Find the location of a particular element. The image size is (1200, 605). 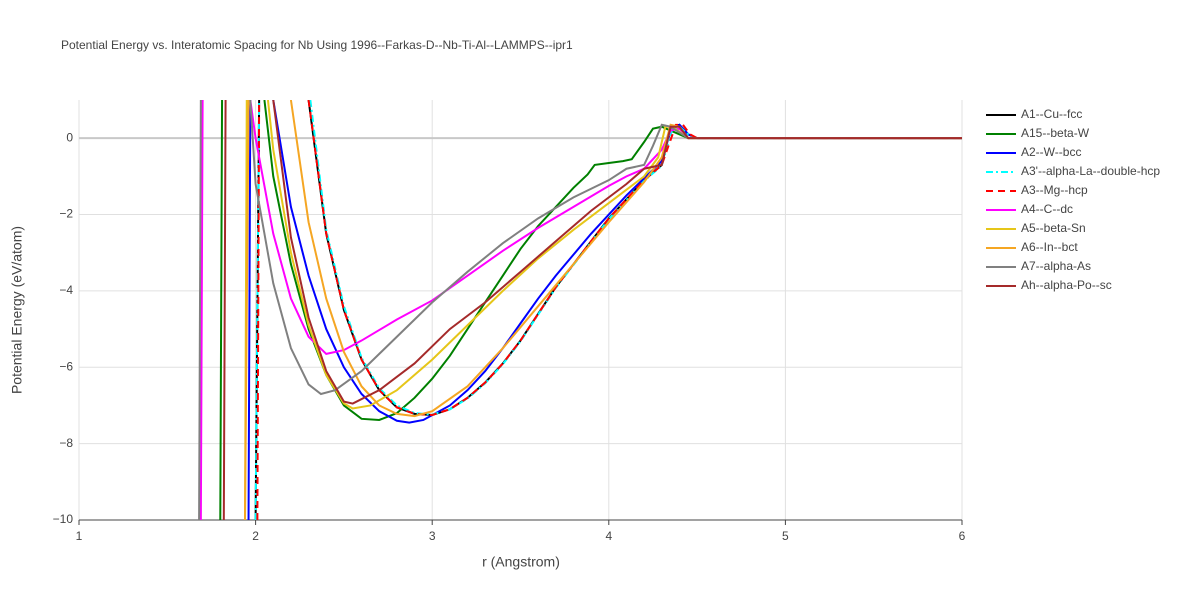

y-axis-title: Potential Energy (eV/atom) is located at coordinates (17, 310).